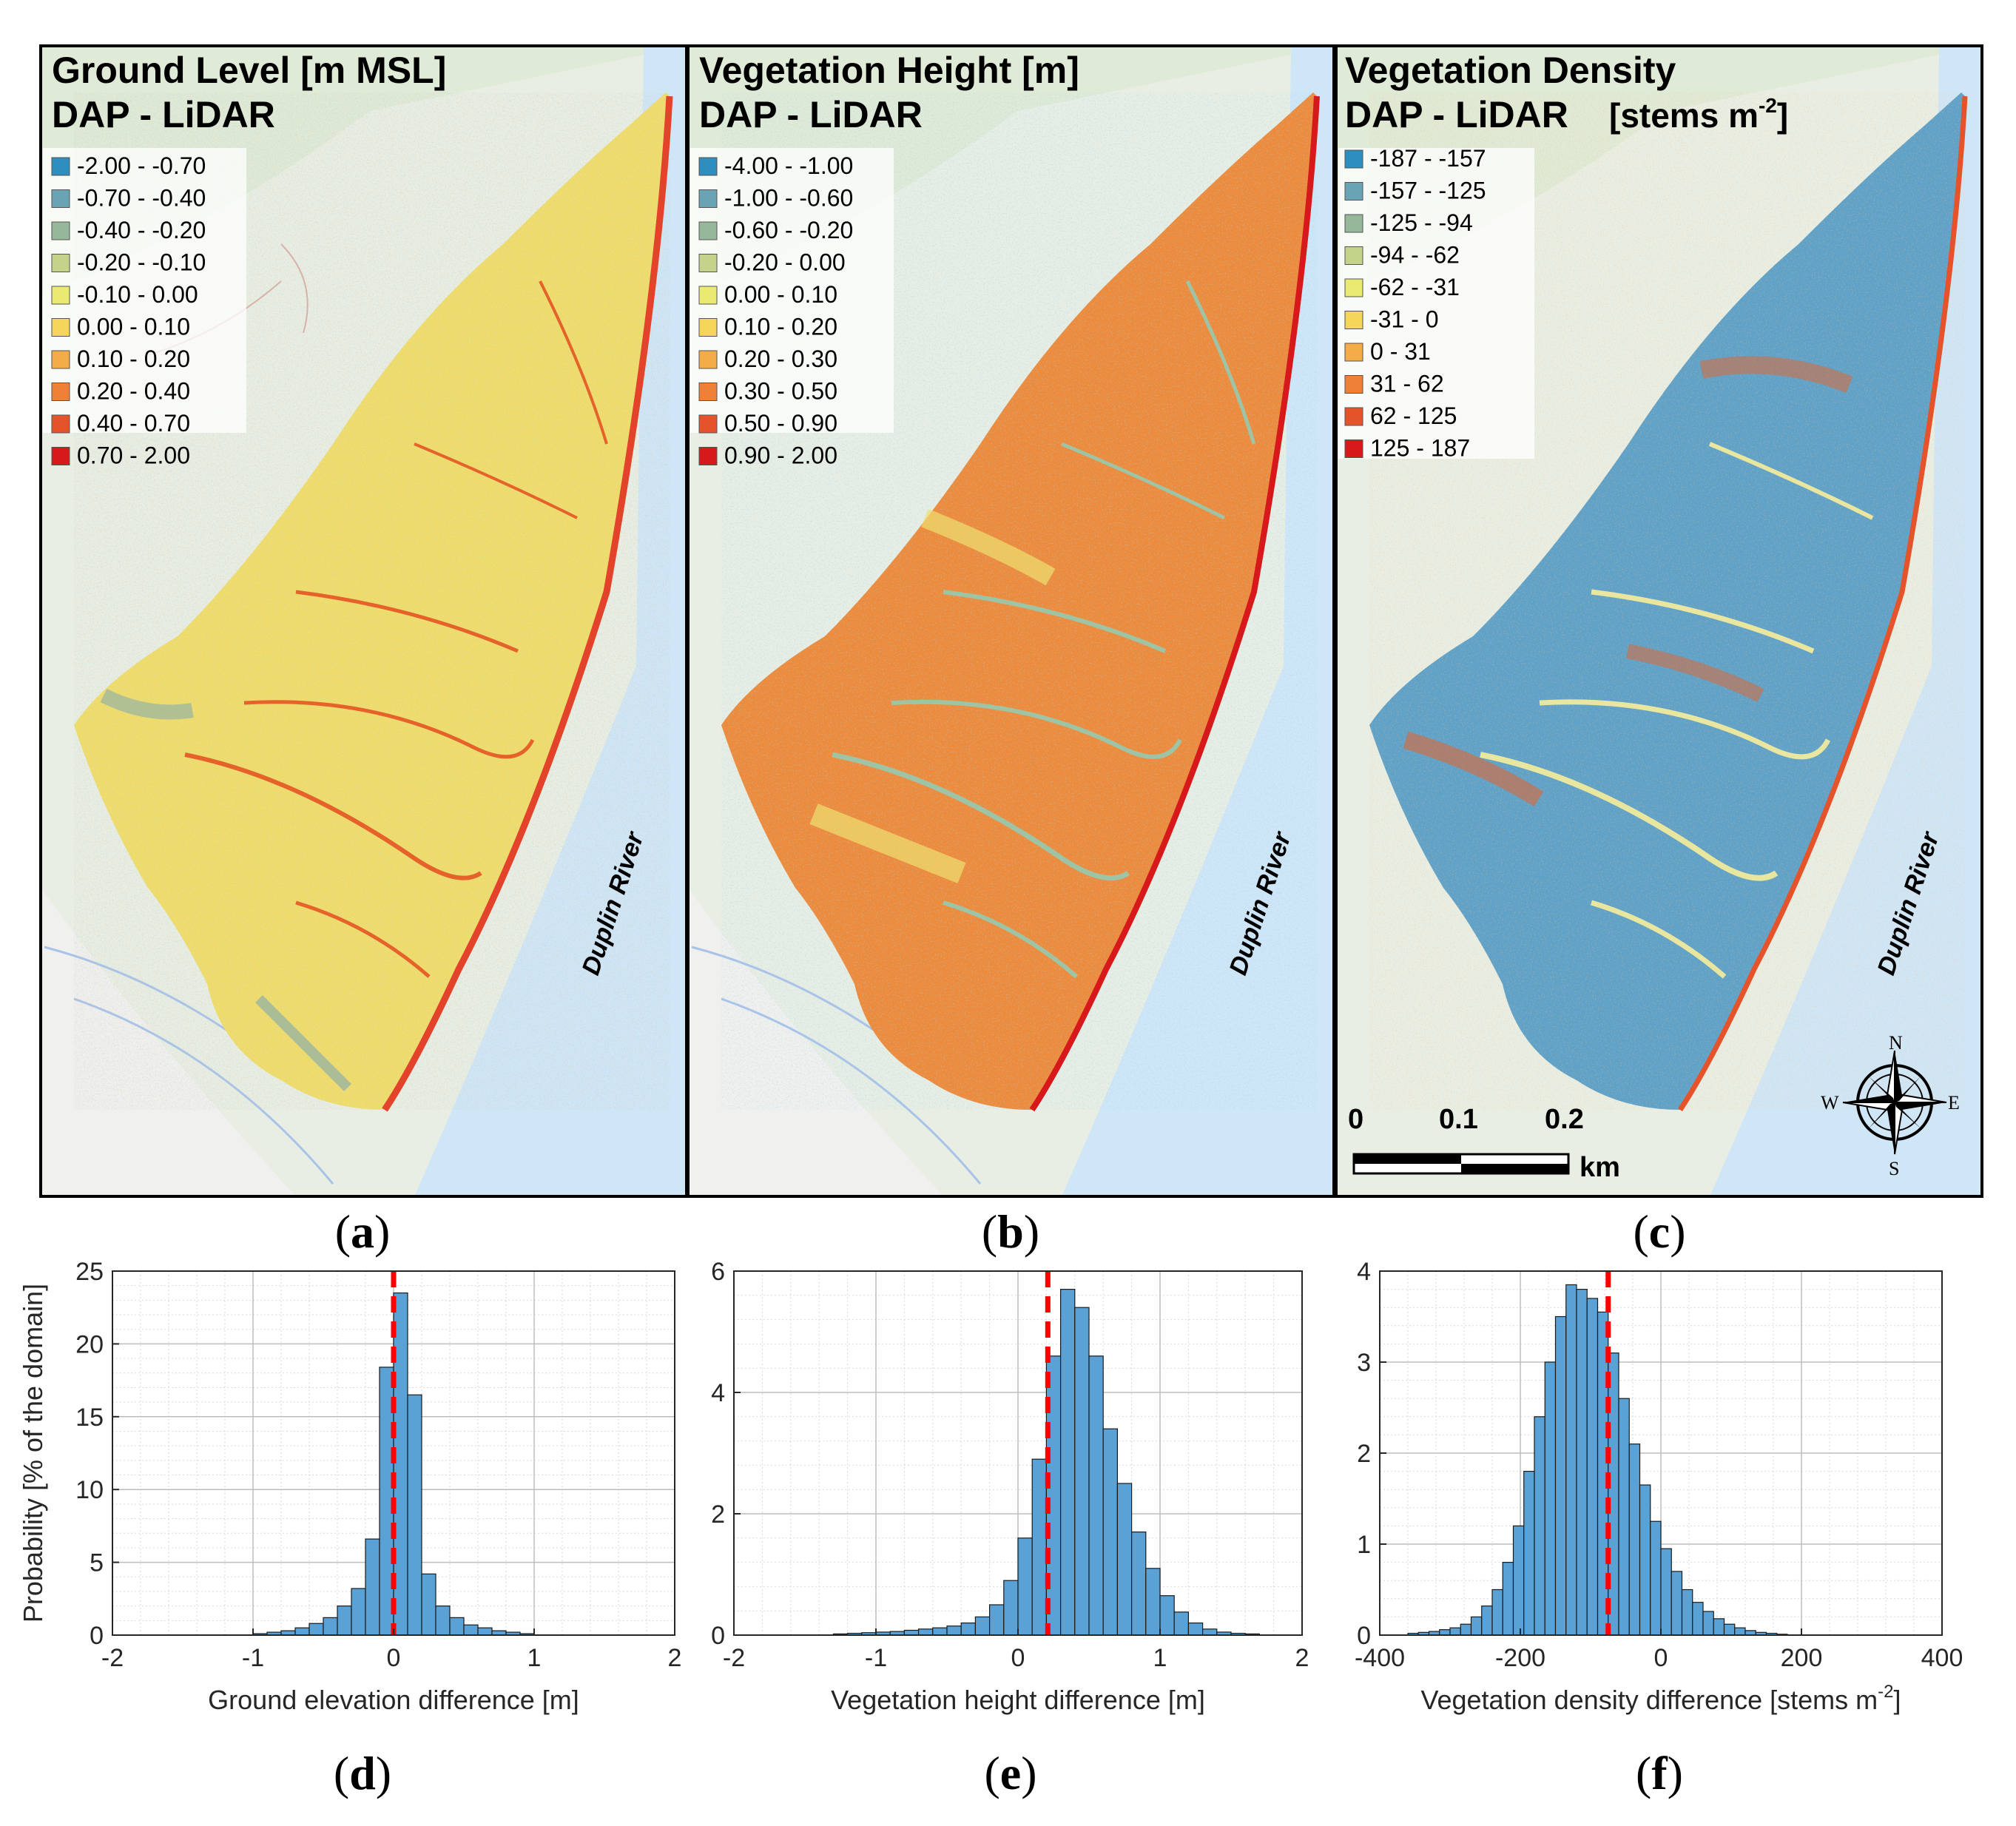  I want to click on legend-label: -157 - -125, so click(1428, 191).